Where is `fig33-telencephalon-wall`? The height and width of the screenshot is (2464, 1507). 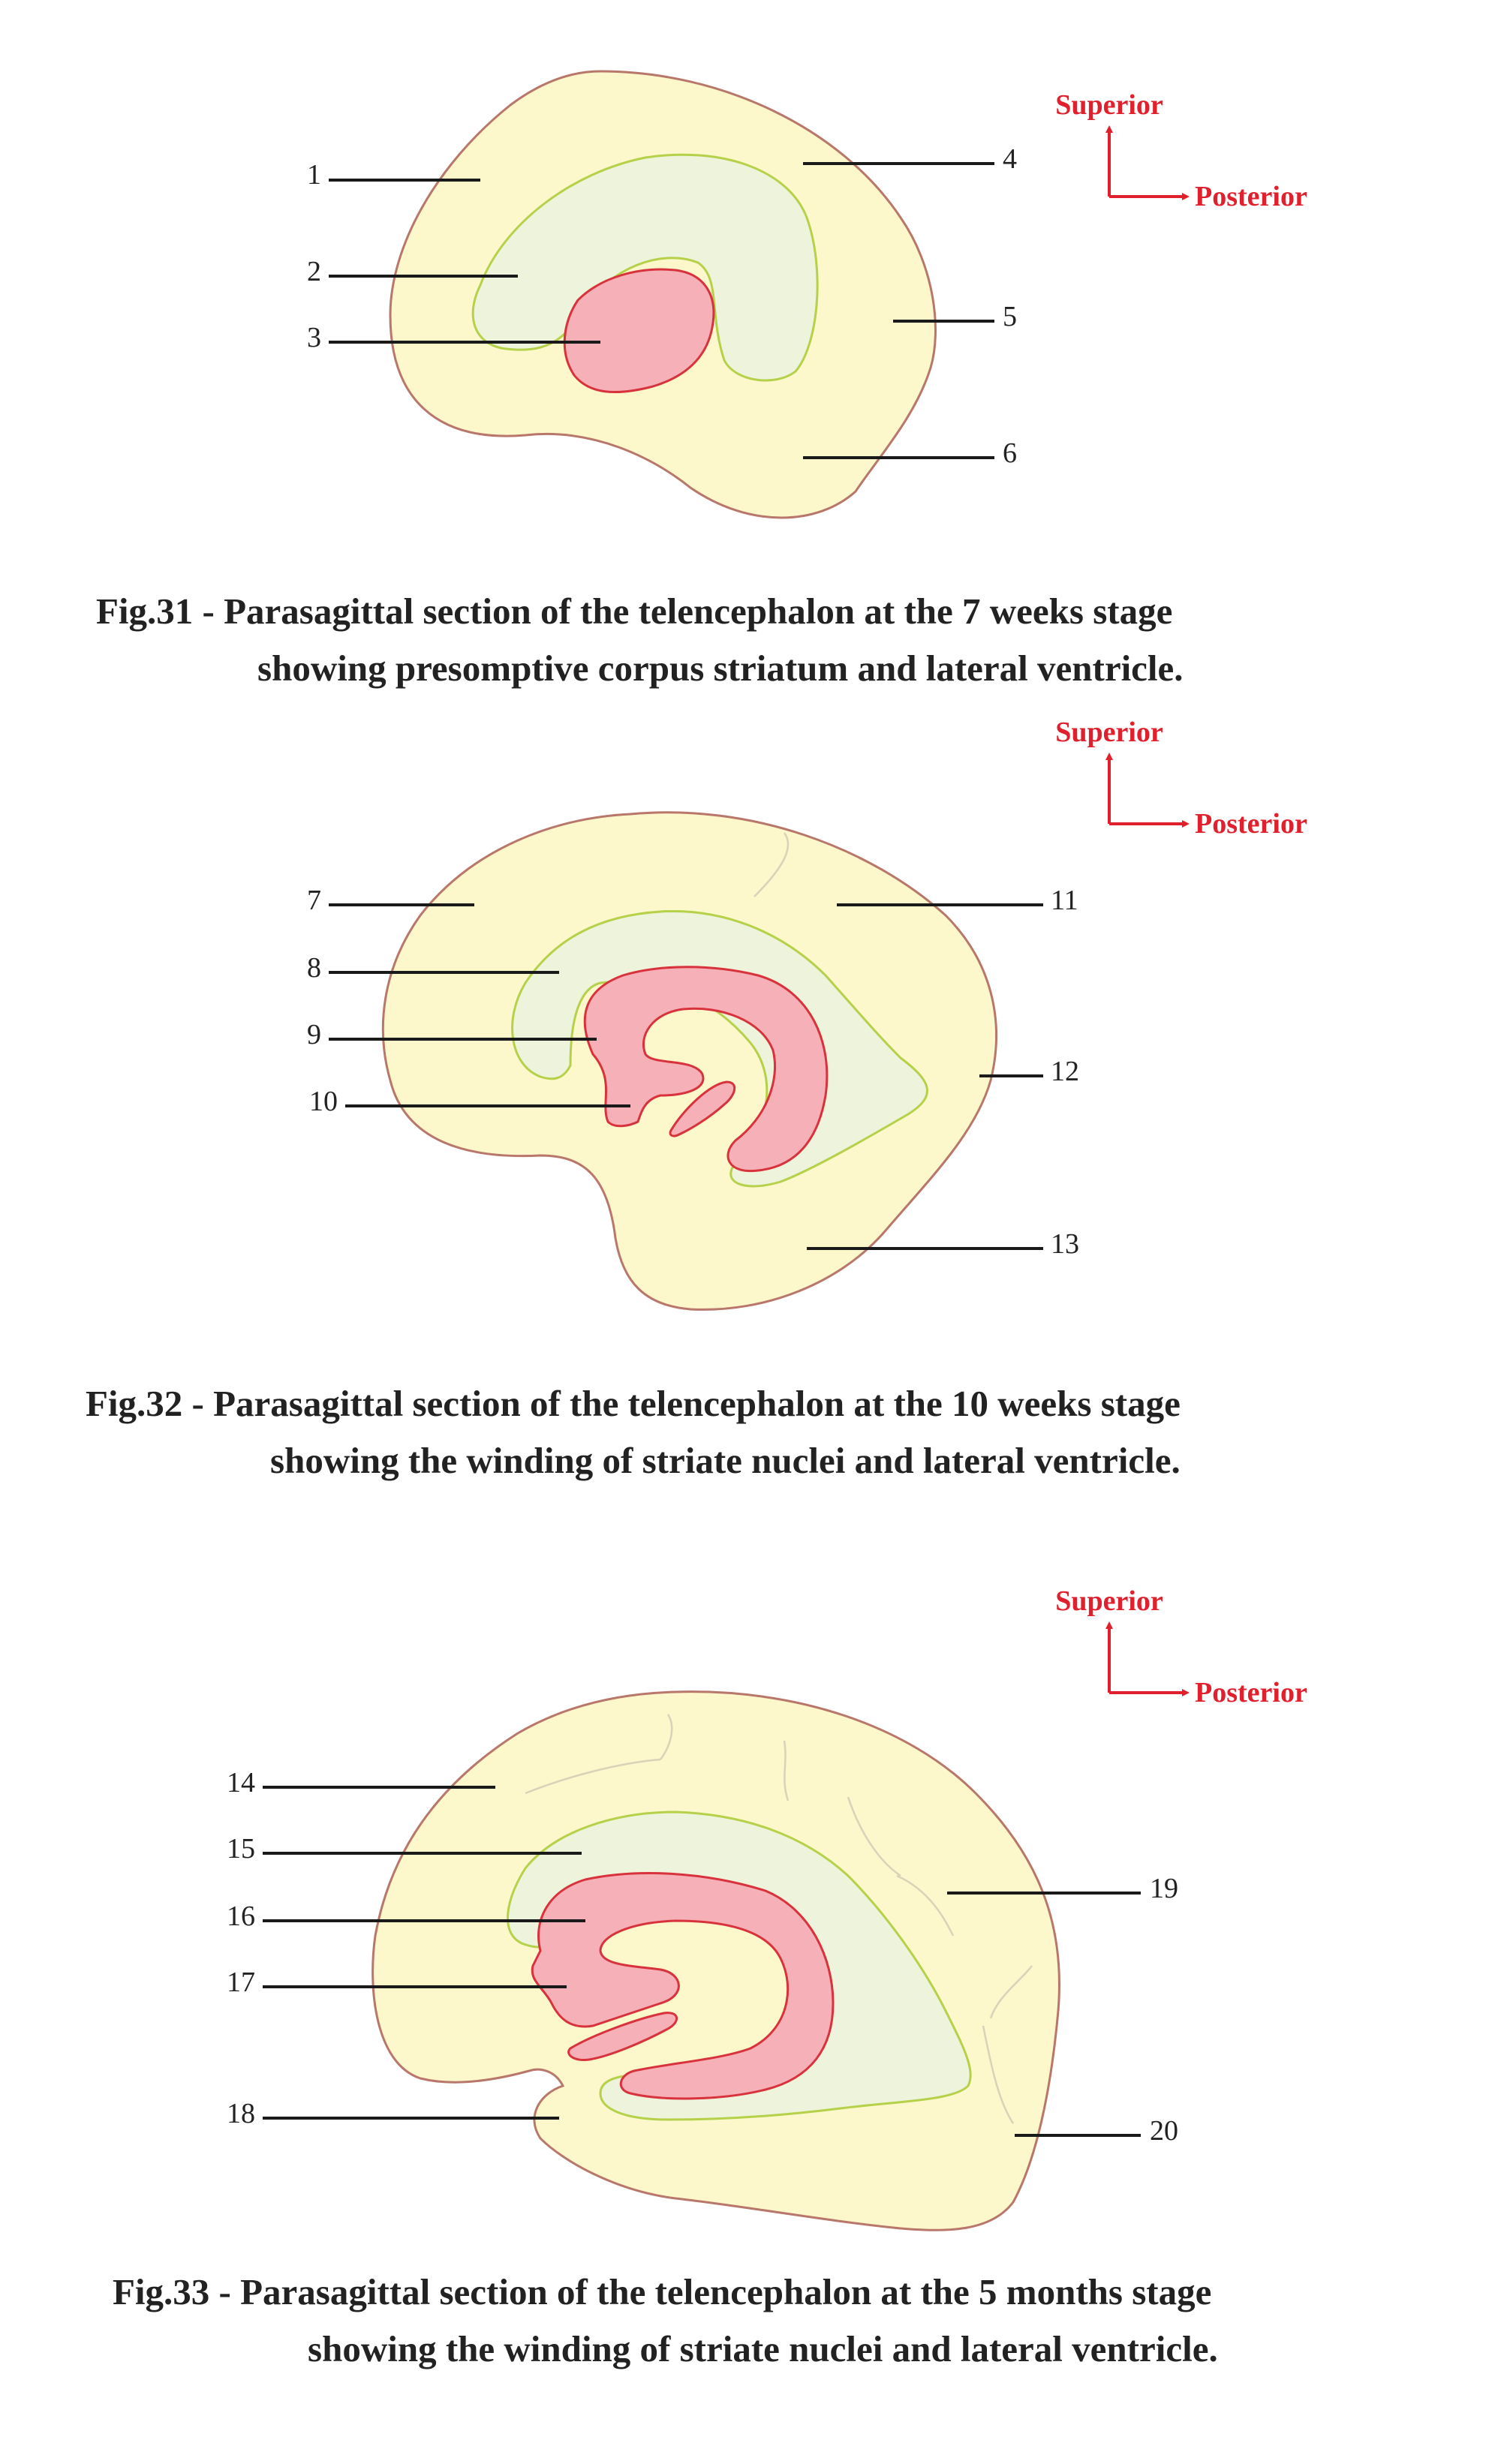 fig33-telencephalon-wall is located at coordinates (716, 1961).